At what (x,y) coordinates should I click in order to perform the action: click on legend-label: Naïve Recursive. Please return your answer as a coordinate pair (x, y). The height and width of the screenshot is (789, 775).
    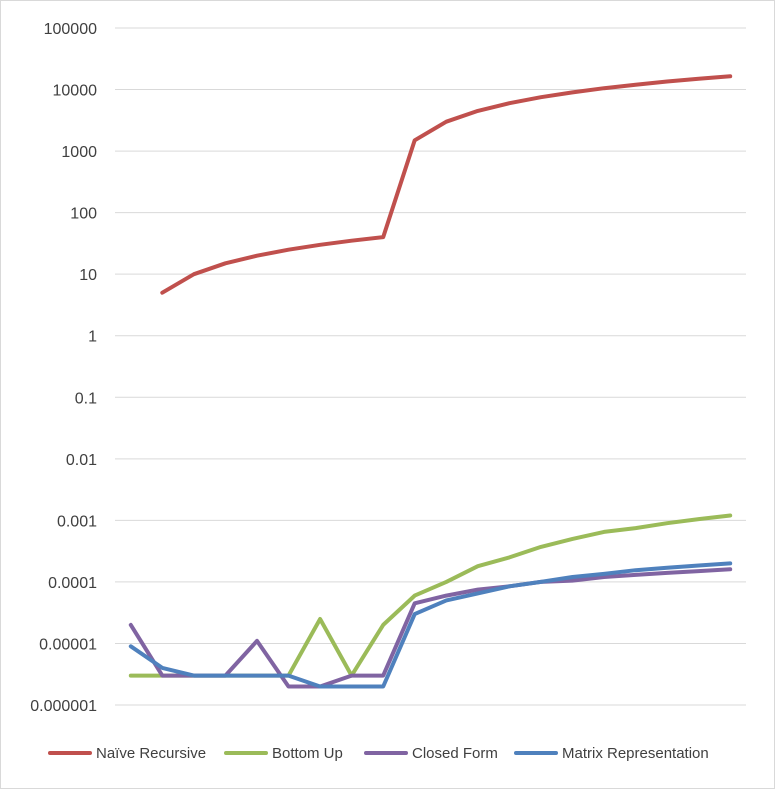
    Looking at the image, I should click on (151, 753).